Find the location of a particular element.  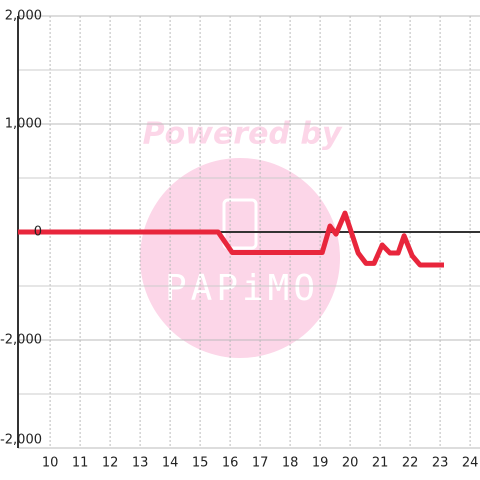

x-tick-label: 10 is located at coordinates (50, 463).